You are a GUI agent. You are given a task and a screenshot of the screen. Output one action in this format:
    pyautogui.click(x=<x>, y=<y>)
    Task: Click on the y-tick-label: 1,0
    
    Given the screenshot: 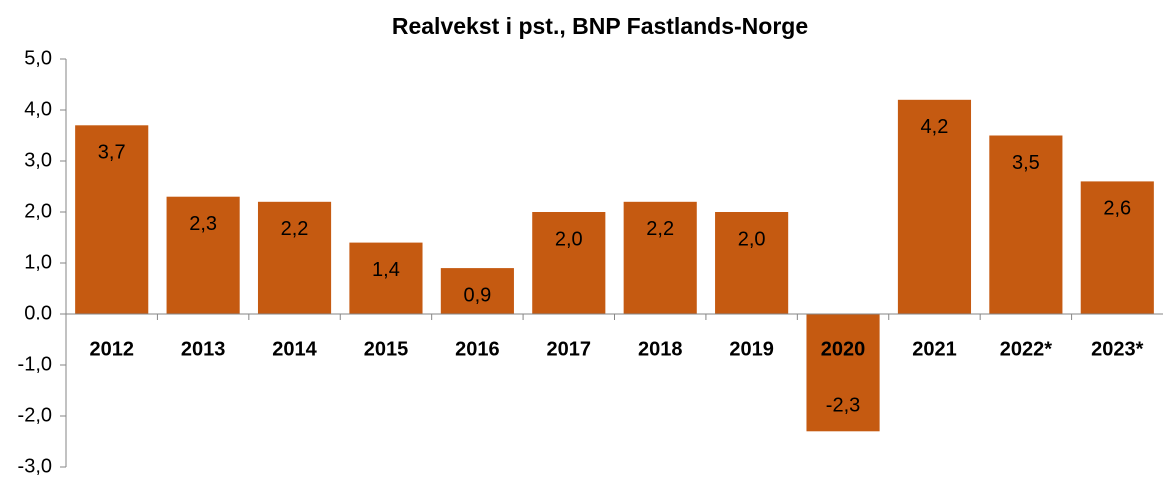 What is the action you would take?
    pyautogui.click(x=38, y=262)
    